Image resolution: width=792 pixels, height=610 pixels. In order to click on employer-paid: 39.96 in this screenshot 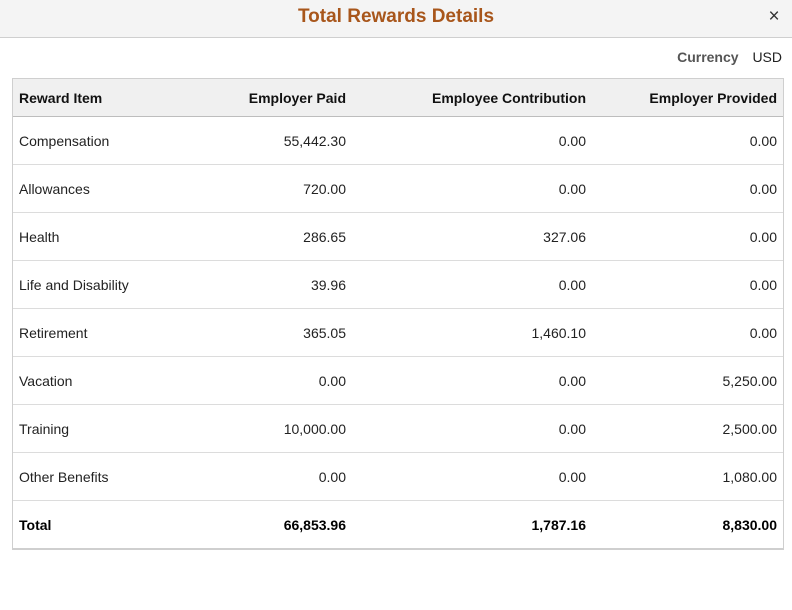, I will do `click(273, 284)`.